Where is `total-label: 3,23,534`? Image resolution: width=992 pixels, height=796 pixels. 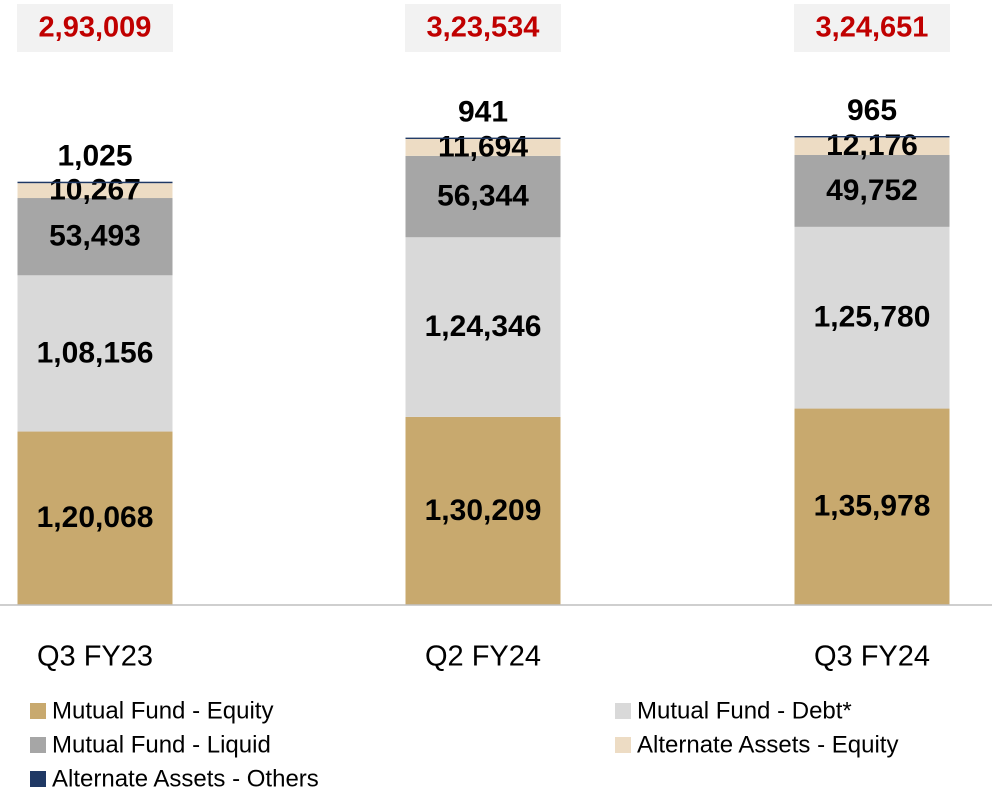
total-label: 3,23,534 is located at coordinates (483, 28).